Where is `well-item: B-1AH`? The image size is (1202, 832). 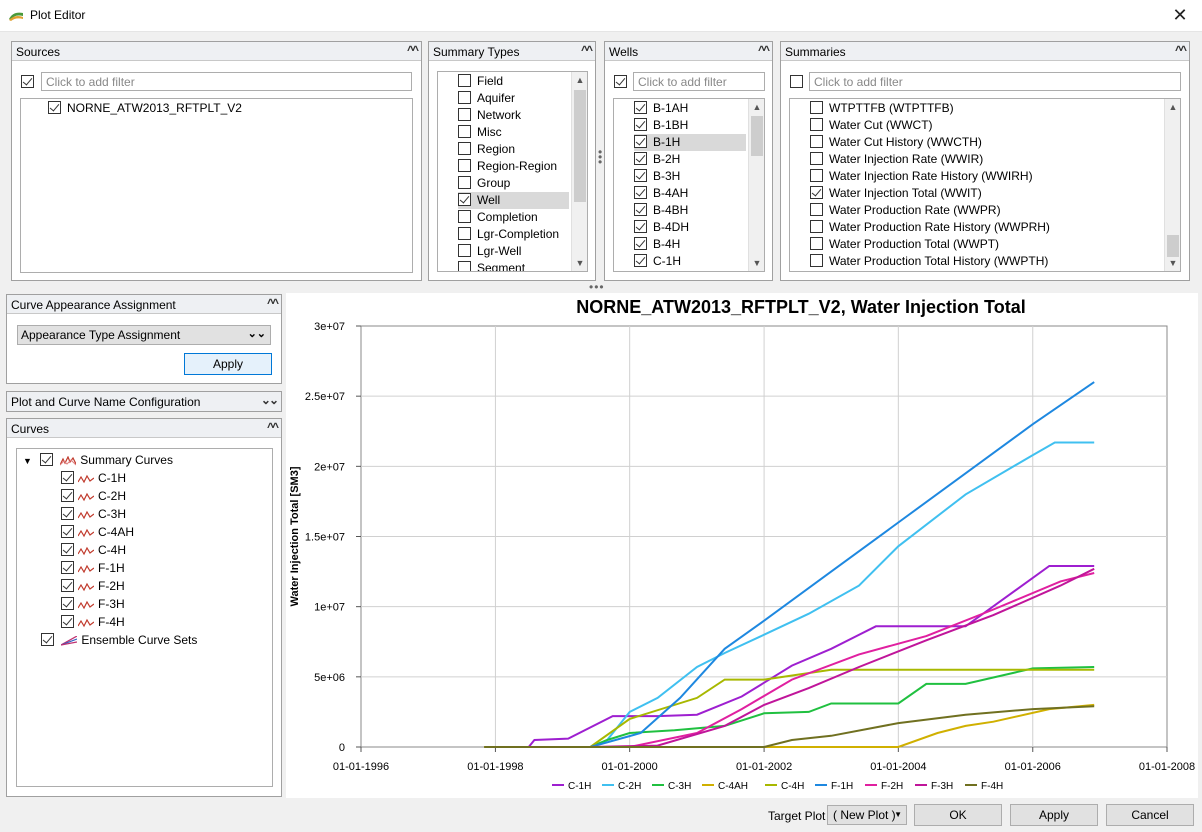
well-item: B-1AH is located at coordinates (661, 108).